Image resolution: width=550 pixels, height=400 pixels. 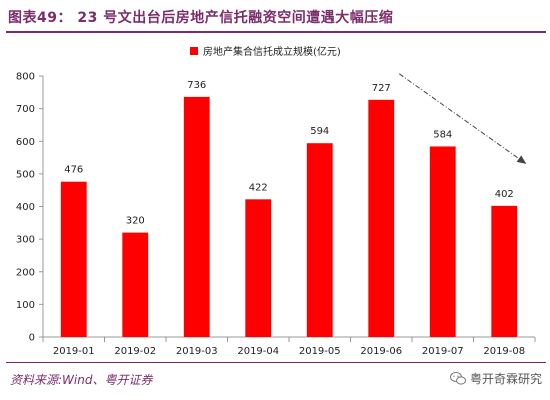 What do you see at coordinates (521, 159) in the screenshot?
I see `trend-arrow-head` at bounding box center [521, 159].